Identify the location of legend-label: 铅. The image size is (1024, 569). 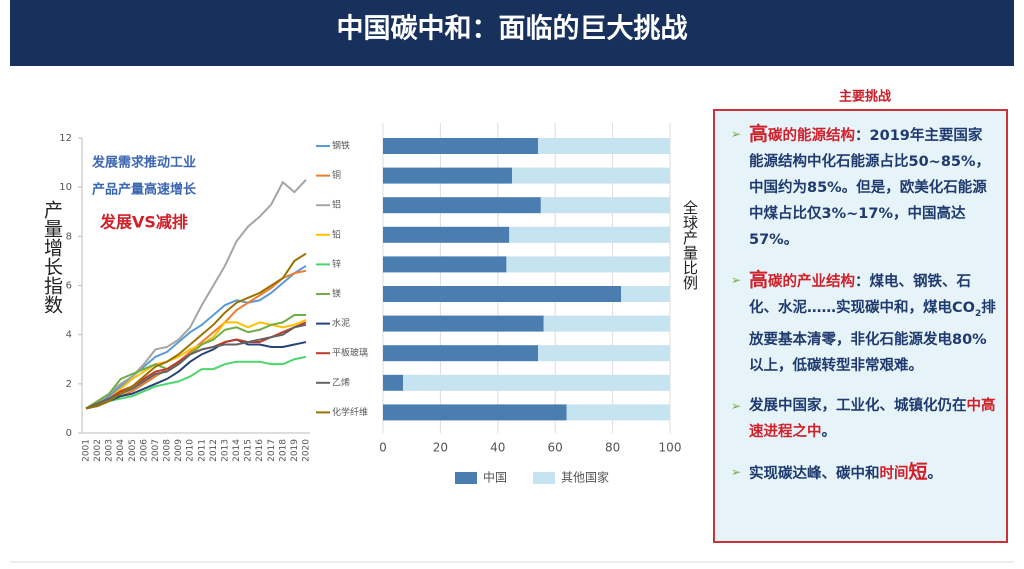
(336, 234).